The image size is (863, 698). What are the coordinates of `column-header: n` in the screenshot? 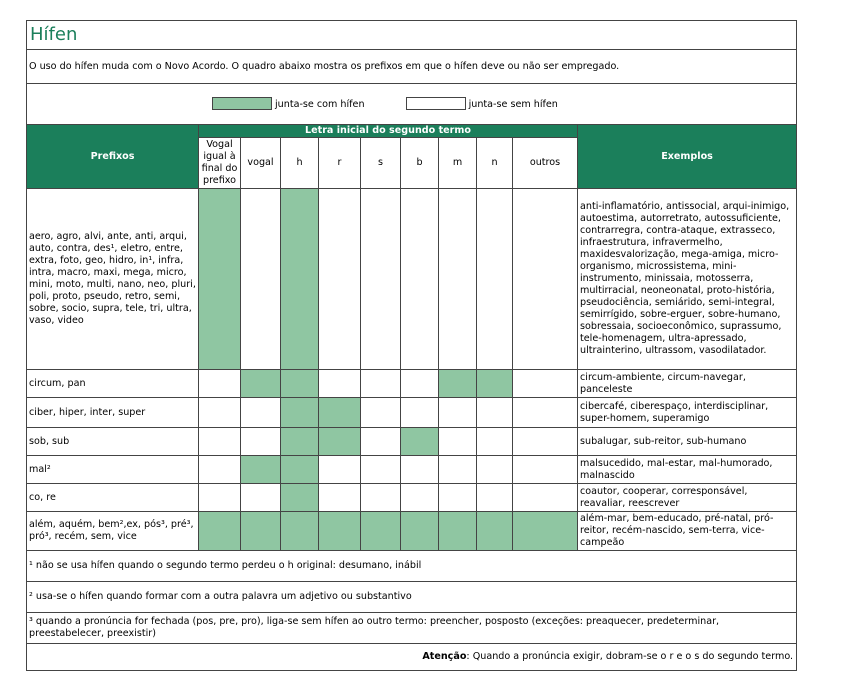 It's located at (494, 163).